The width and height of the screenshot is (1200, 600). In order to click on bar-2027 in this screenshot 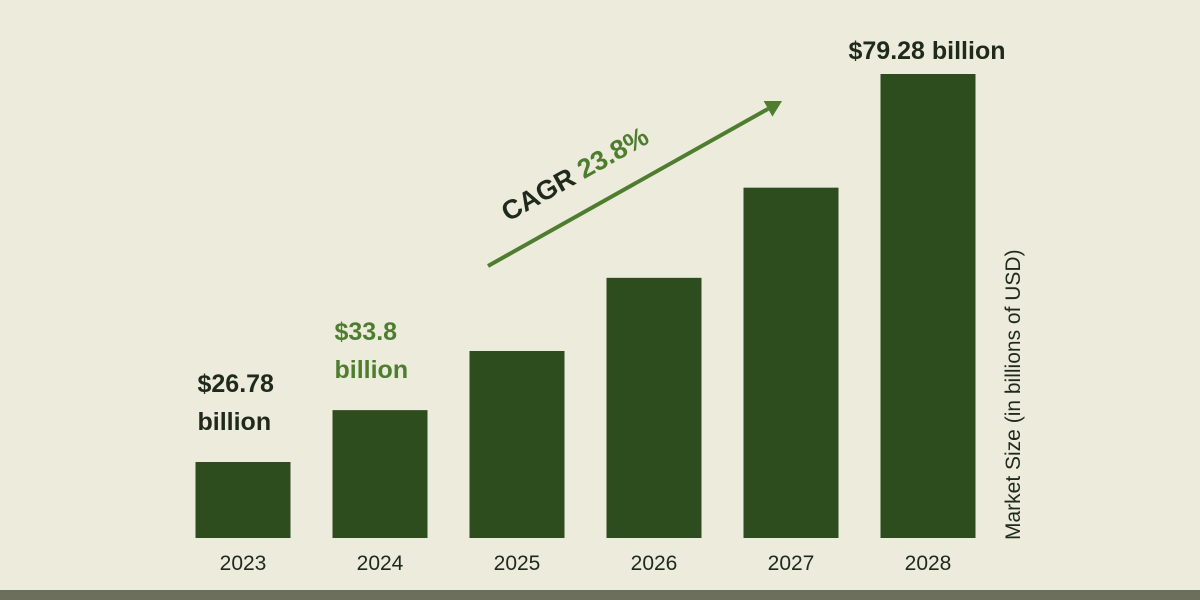, I will do `click(791, 362)`.